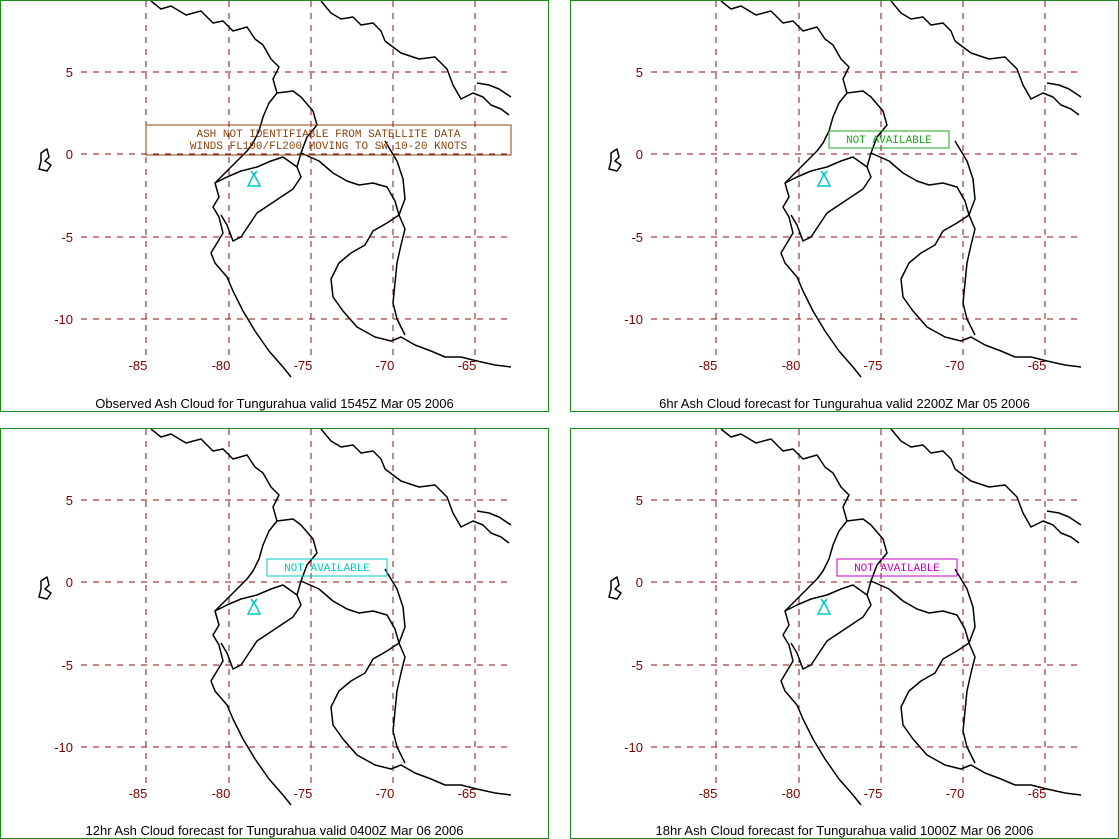 This screenshot has height=839, width=1119. I want to click on status-message-line: ASH NOT IDENTIFIABLE FROM SATELLITE DATA, so click(328, 135).